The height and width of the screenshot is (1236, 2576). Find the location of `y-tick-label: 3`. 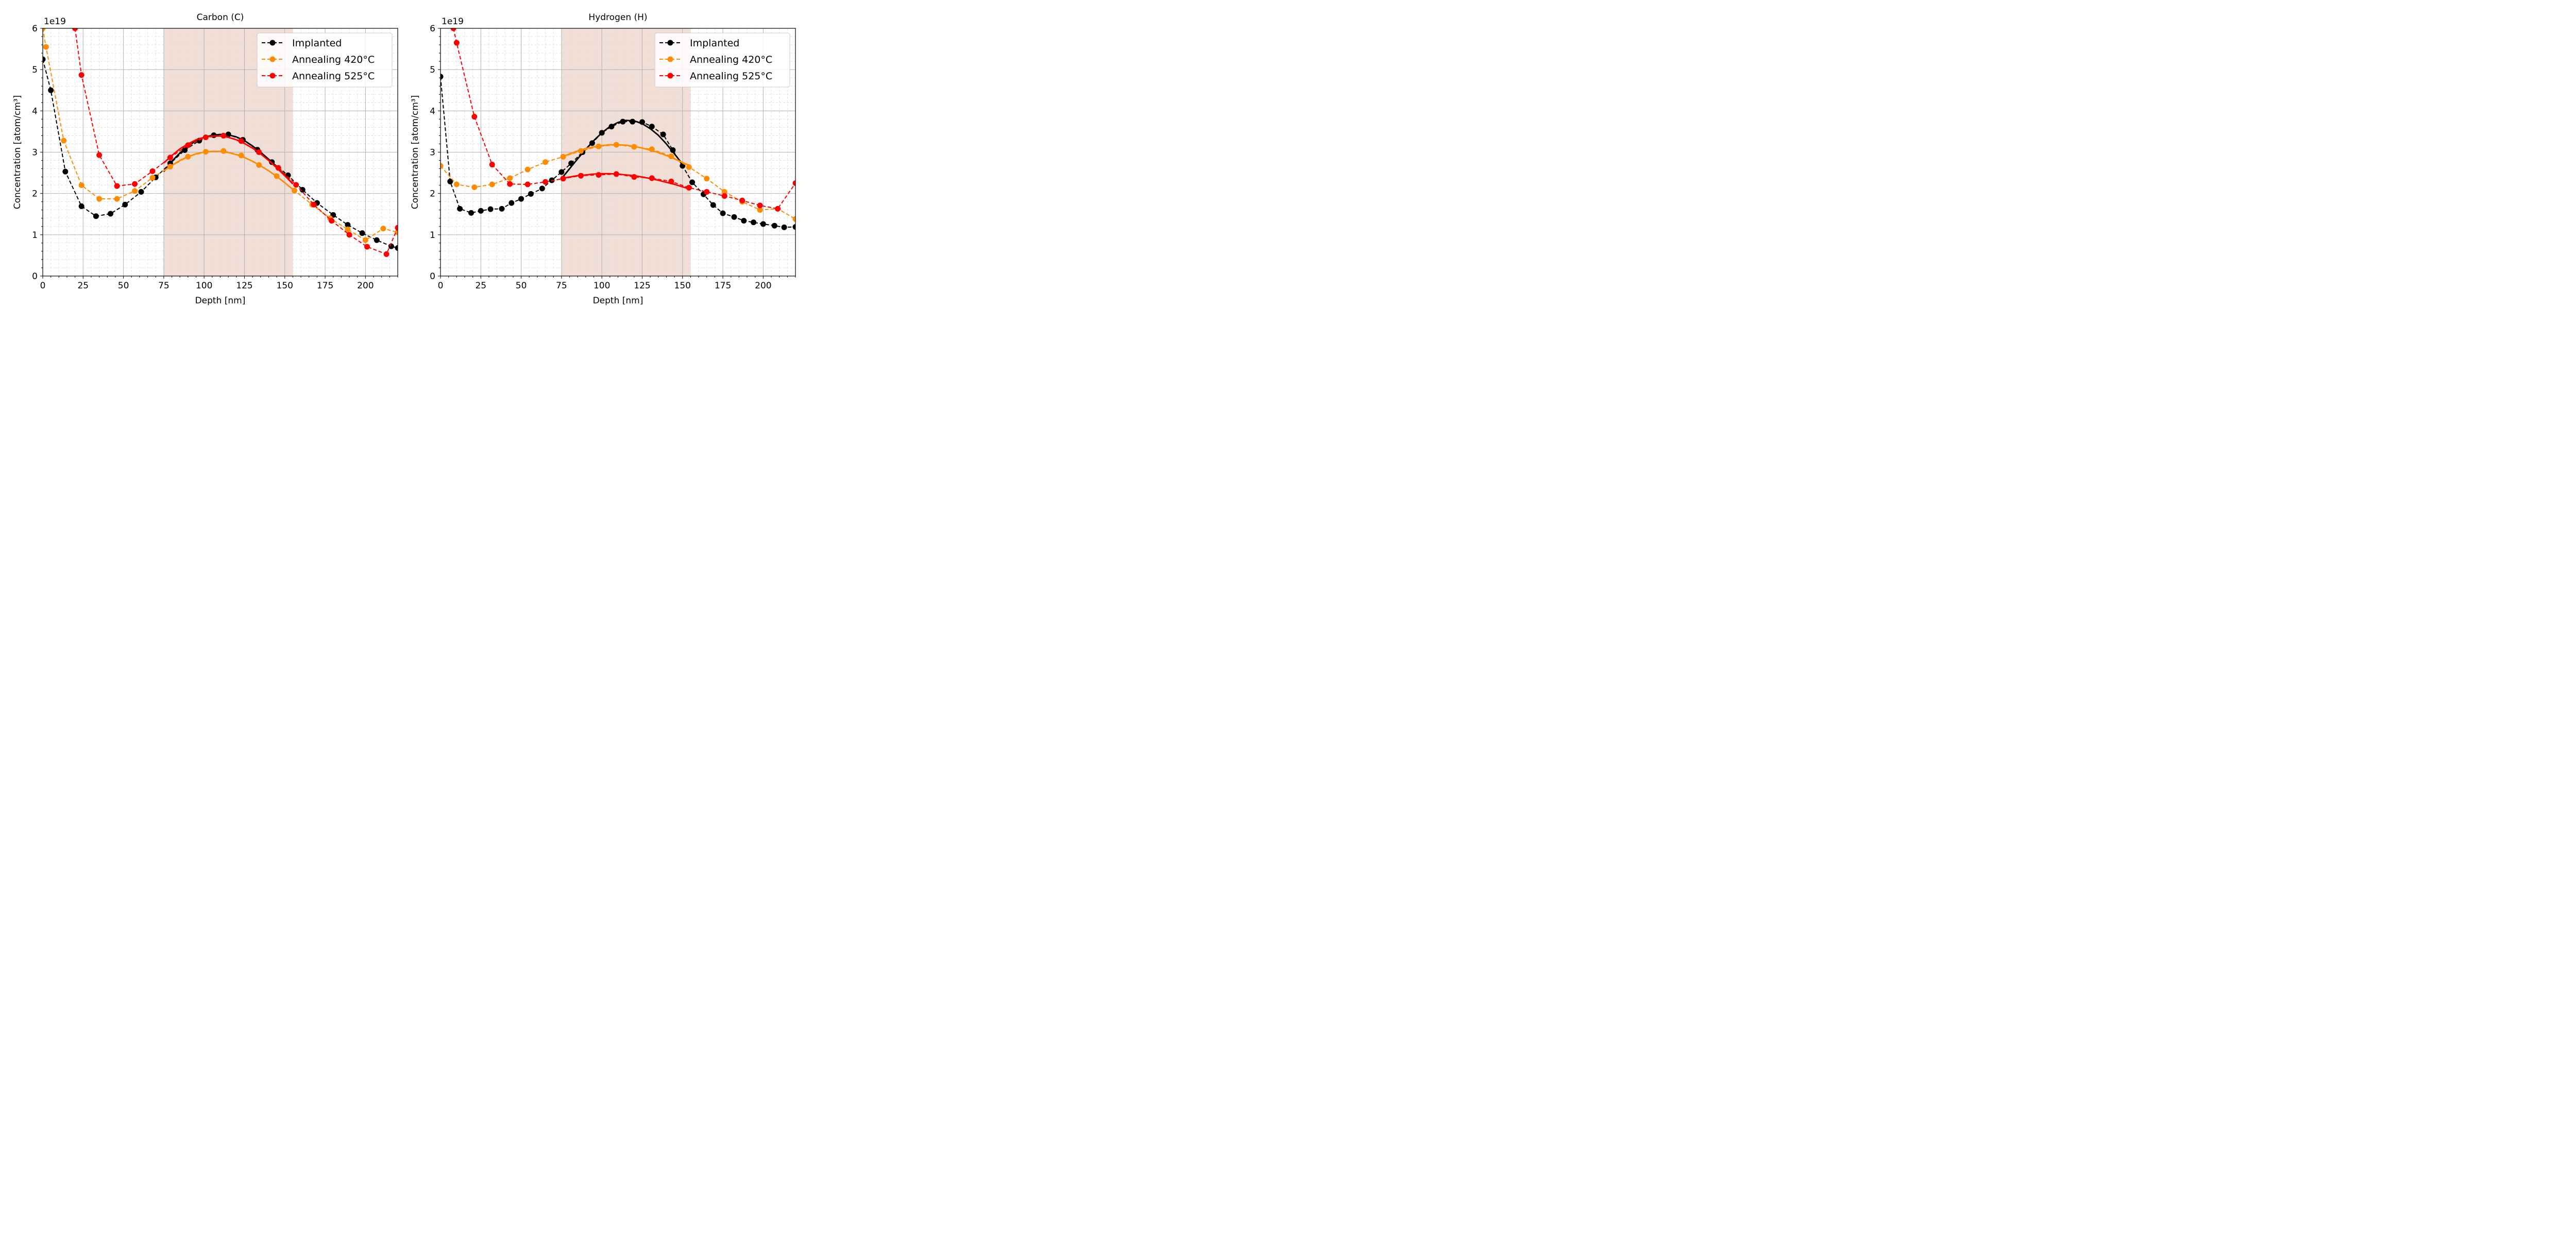

y-tick-label: 3 is located at coordinates (433, 153).